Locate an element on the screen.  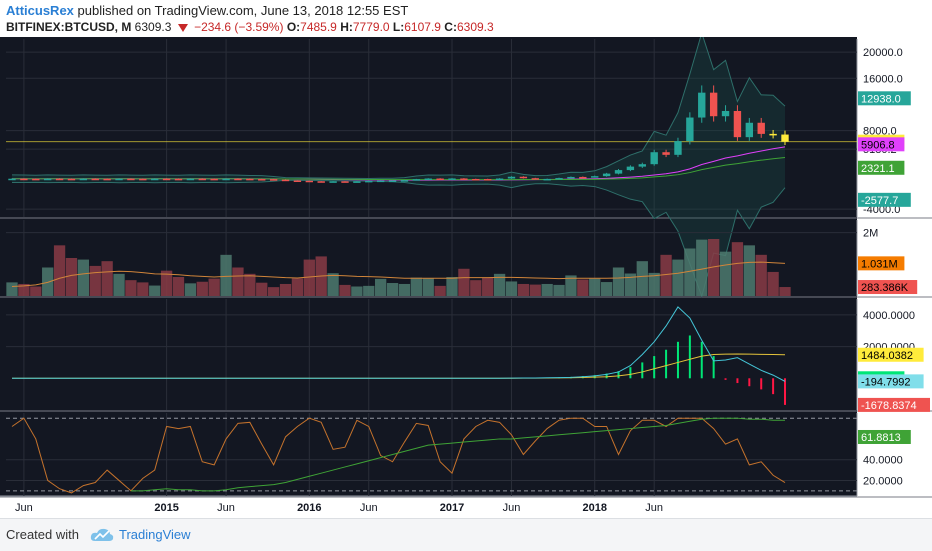
symbol-label: BITFINEX:BTCUSD, M is located at coordinates (68, 27).